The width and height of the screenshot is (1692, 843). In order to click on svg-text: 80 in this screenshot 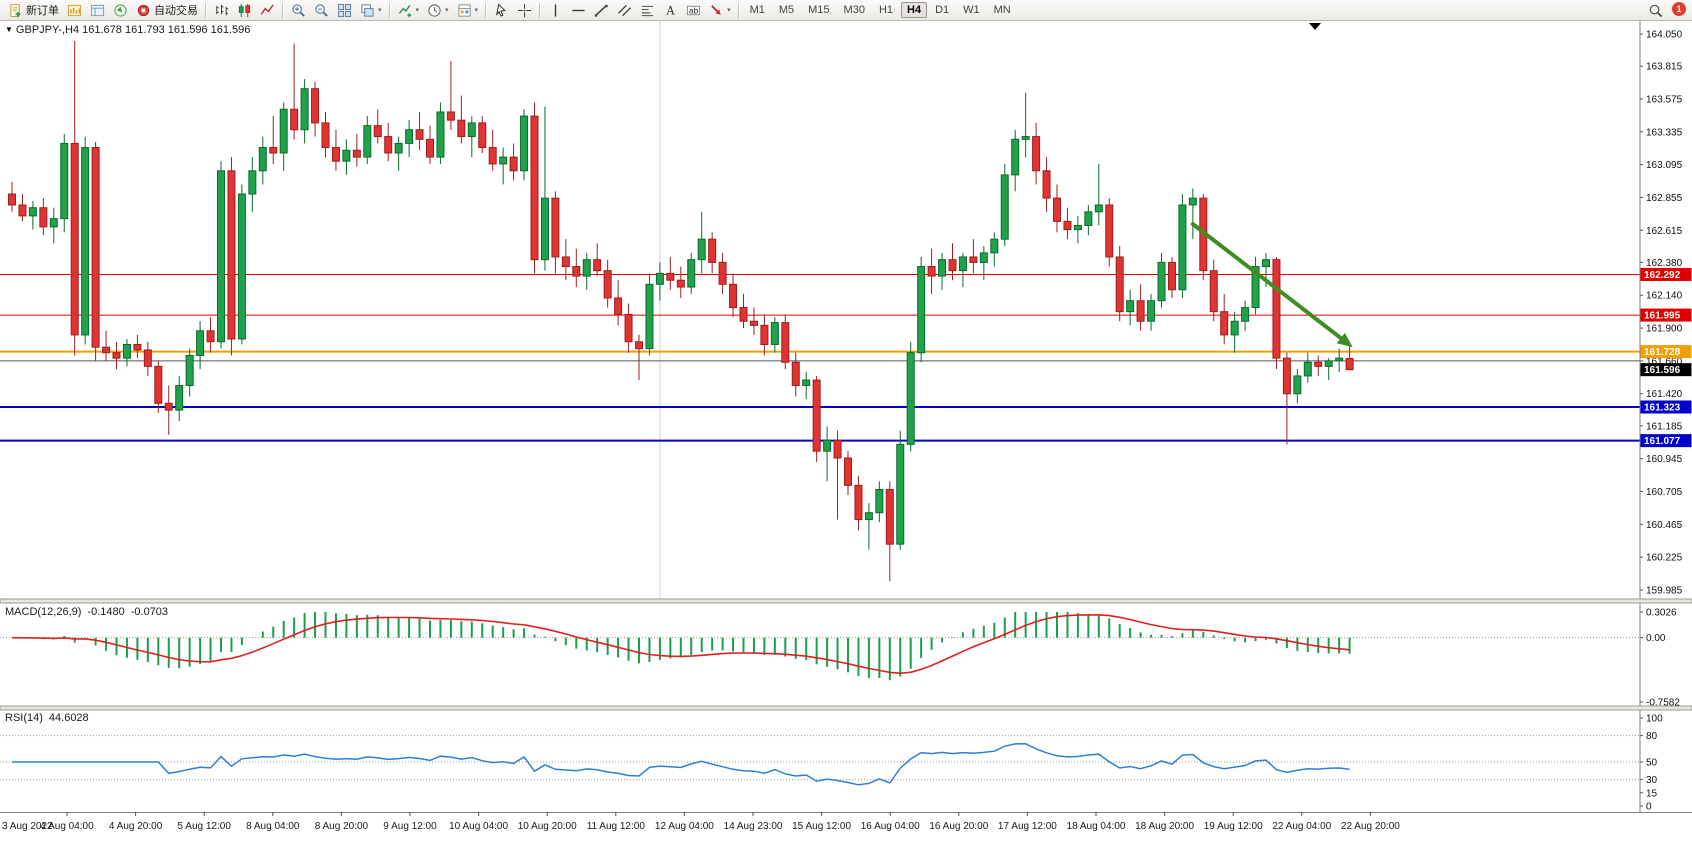, I will do `click(1652, 736)`.